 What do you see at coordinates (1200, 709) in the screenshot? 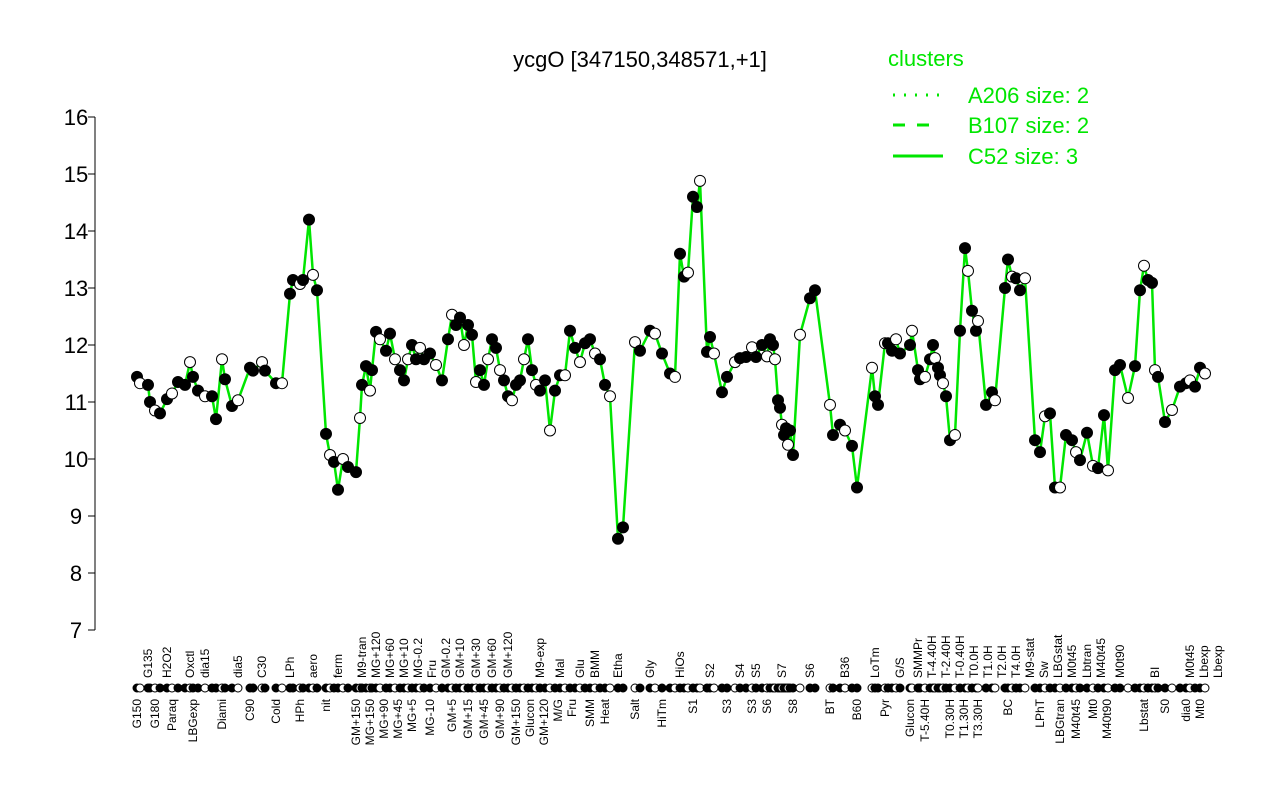
I see `x-tick-label: Mt0` at bounding box center [1200, 709].